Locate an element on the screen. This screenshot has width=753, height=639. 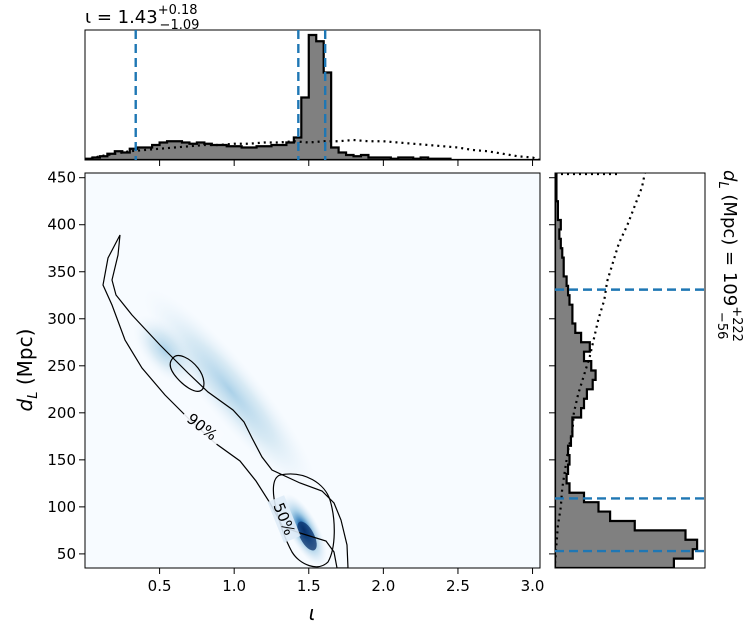
y-tick-label: 50 is located at coordinates (66, 554).